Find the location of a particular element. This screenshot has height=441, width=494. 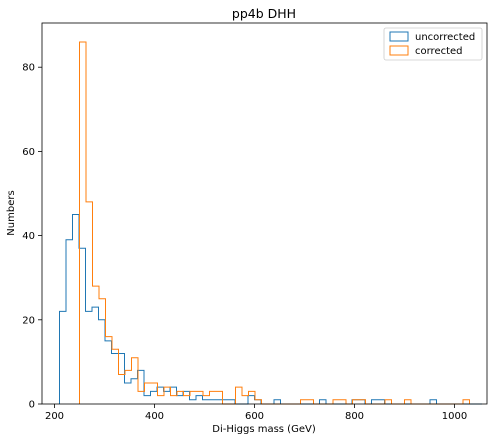

chart-title: pp4b DHH is located at coordinates (264, 13).